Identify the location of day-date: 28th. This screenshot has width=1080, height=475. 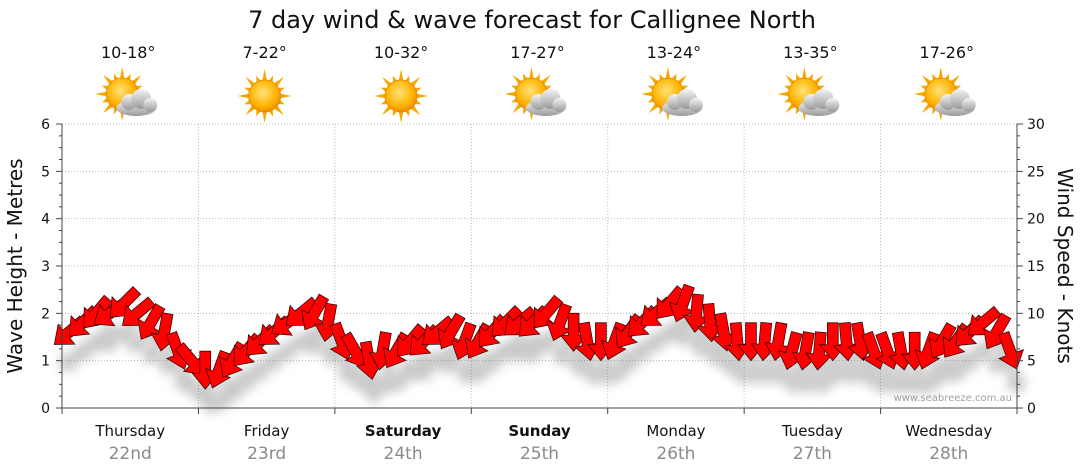
(948, 454).